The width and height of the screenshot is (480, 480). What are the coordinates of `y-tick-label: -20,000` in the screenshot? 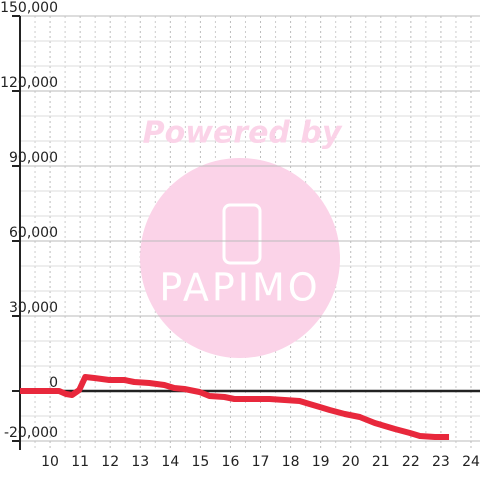 It's located at (31, 433).